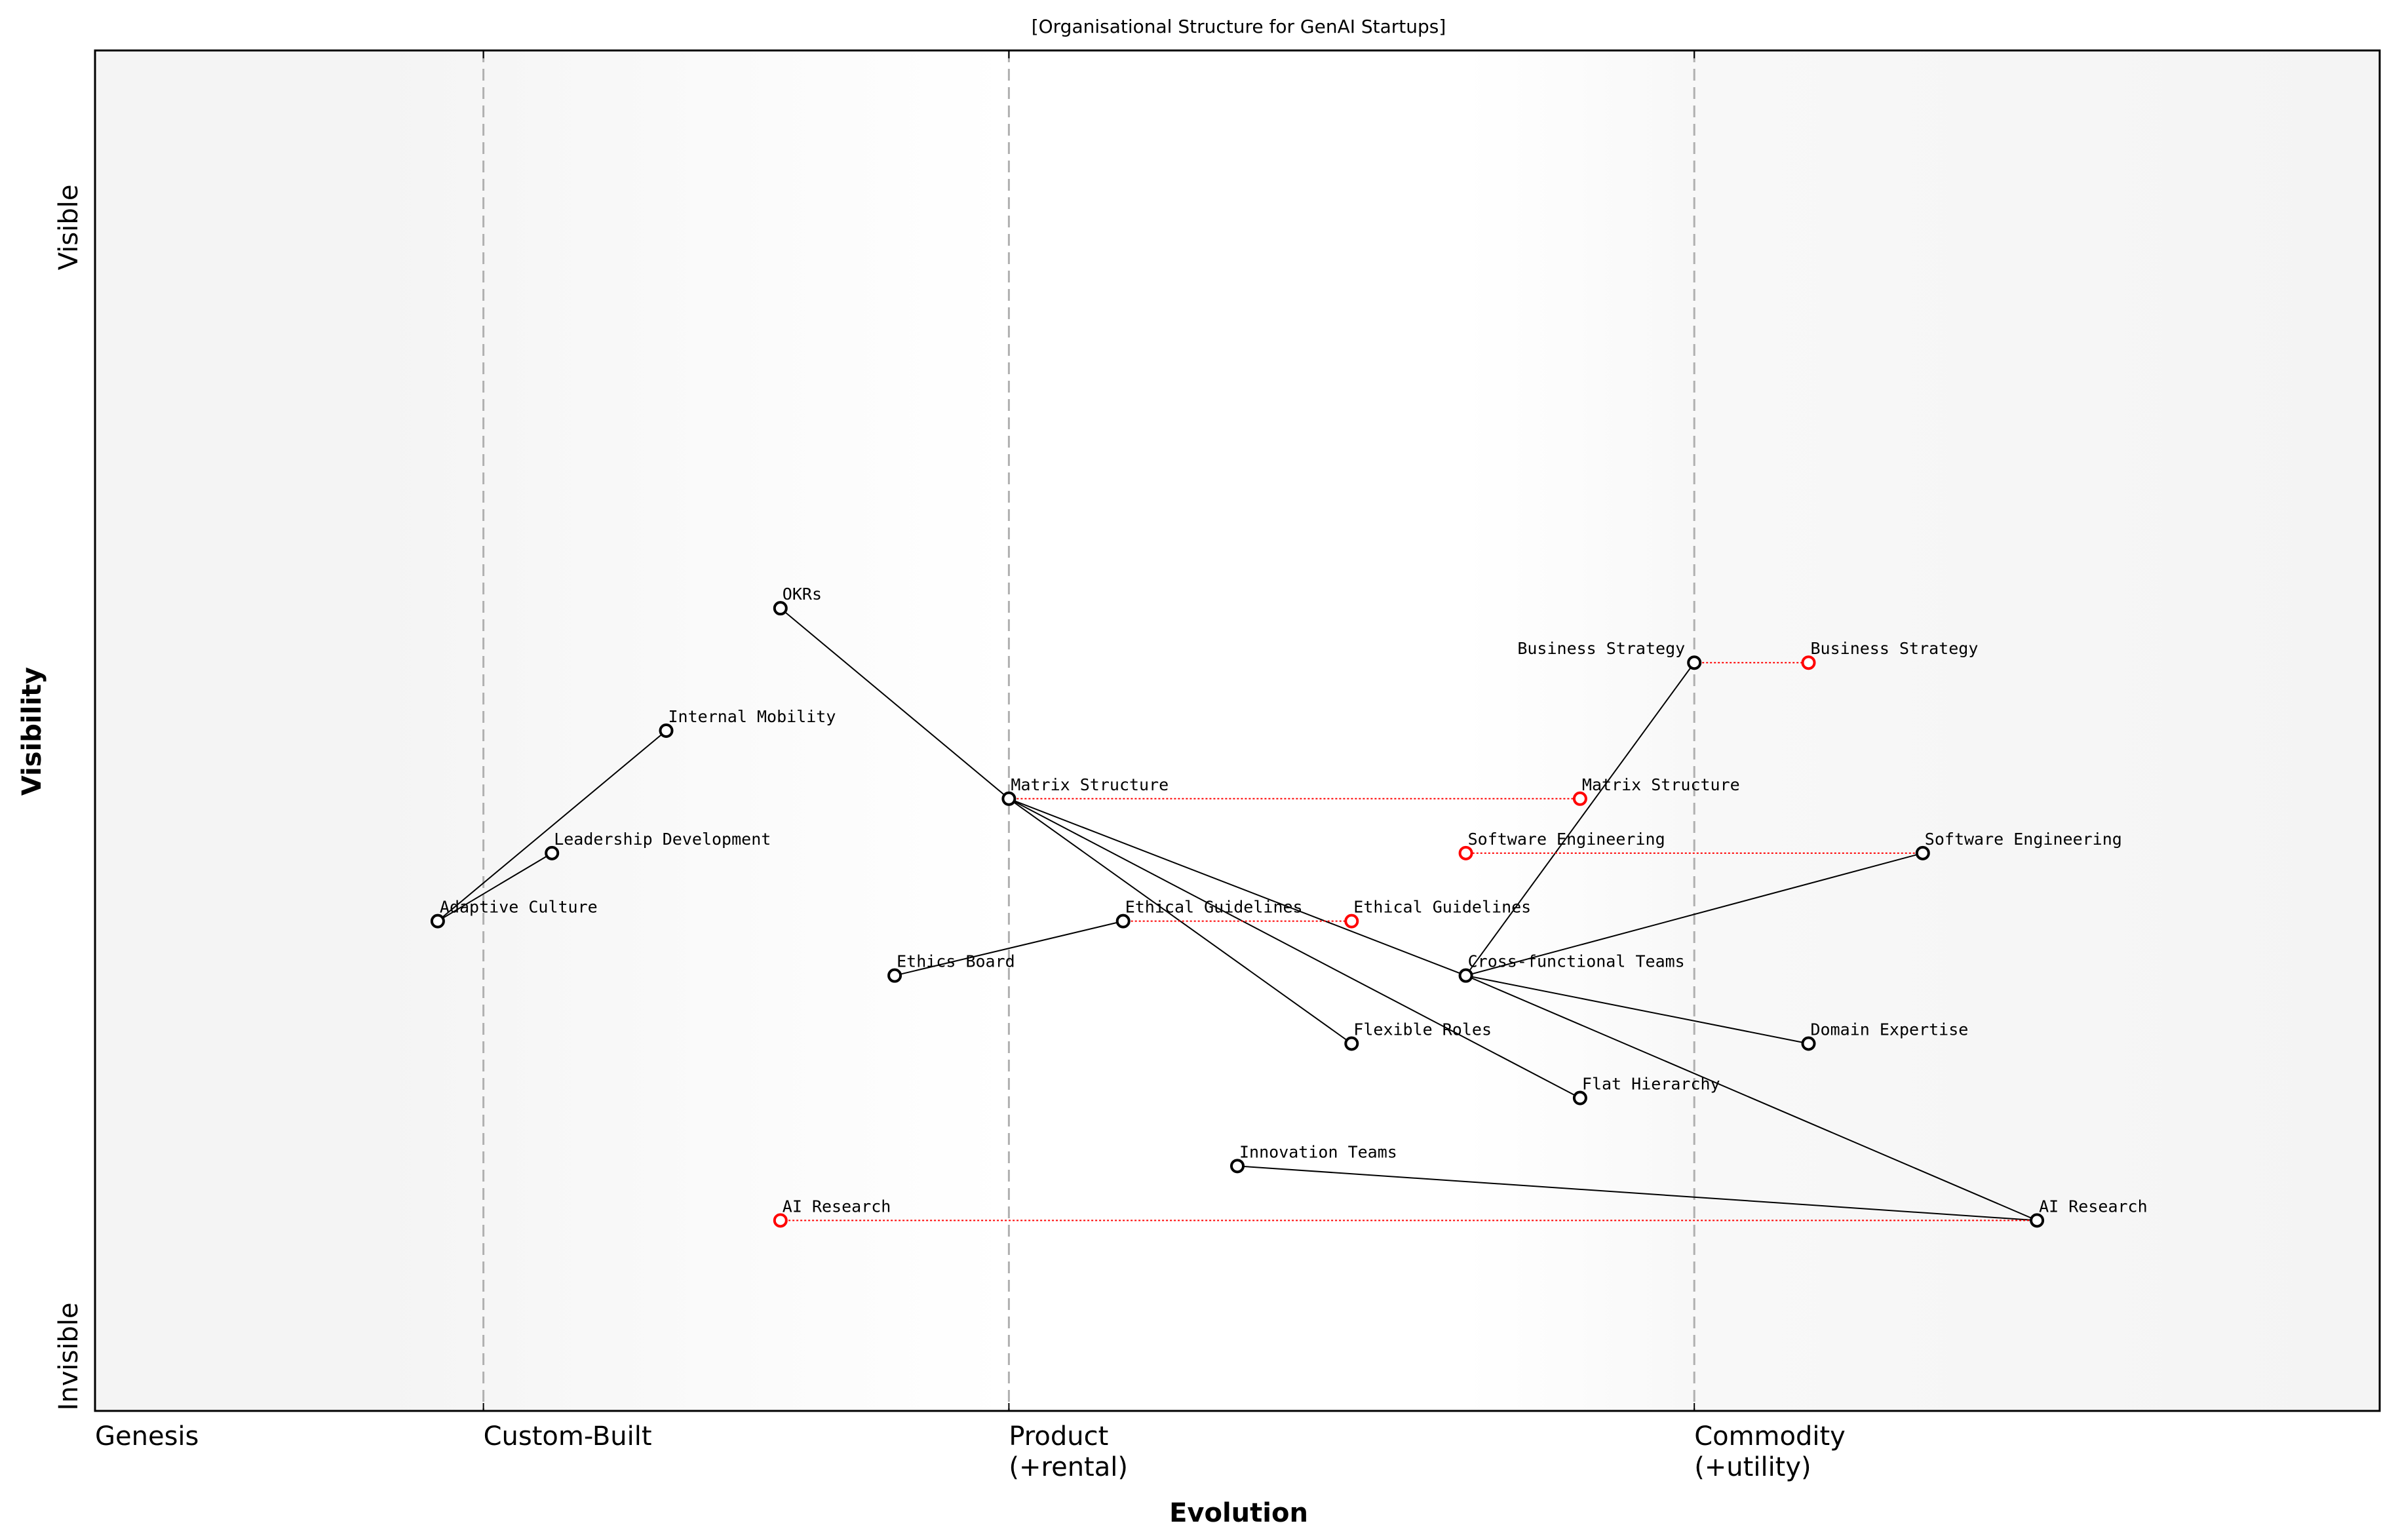 The height and width of the screenshot is (1540, 2400). Describe the element at coordinates (1601, 648) in the screenshot. I see `component-label: Business Strategy` at that location.